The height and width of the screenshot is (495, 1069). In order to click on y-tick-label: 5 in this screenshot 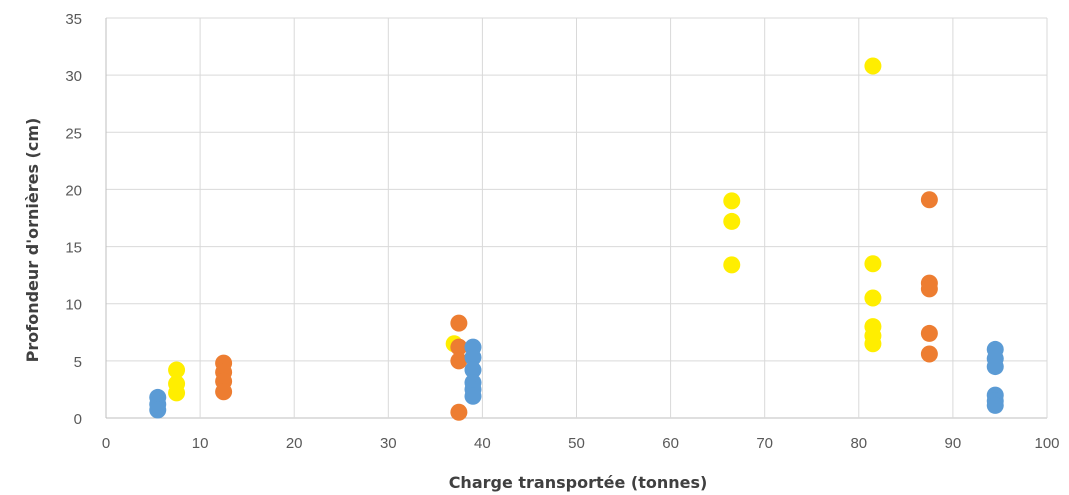, I will do `click(78, 362)`.